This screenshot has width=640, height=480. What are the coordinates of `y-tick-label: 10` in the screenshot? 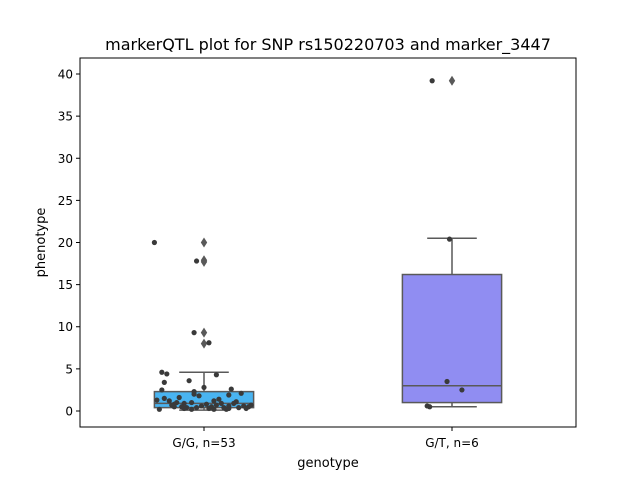 It's located at (65, 327).